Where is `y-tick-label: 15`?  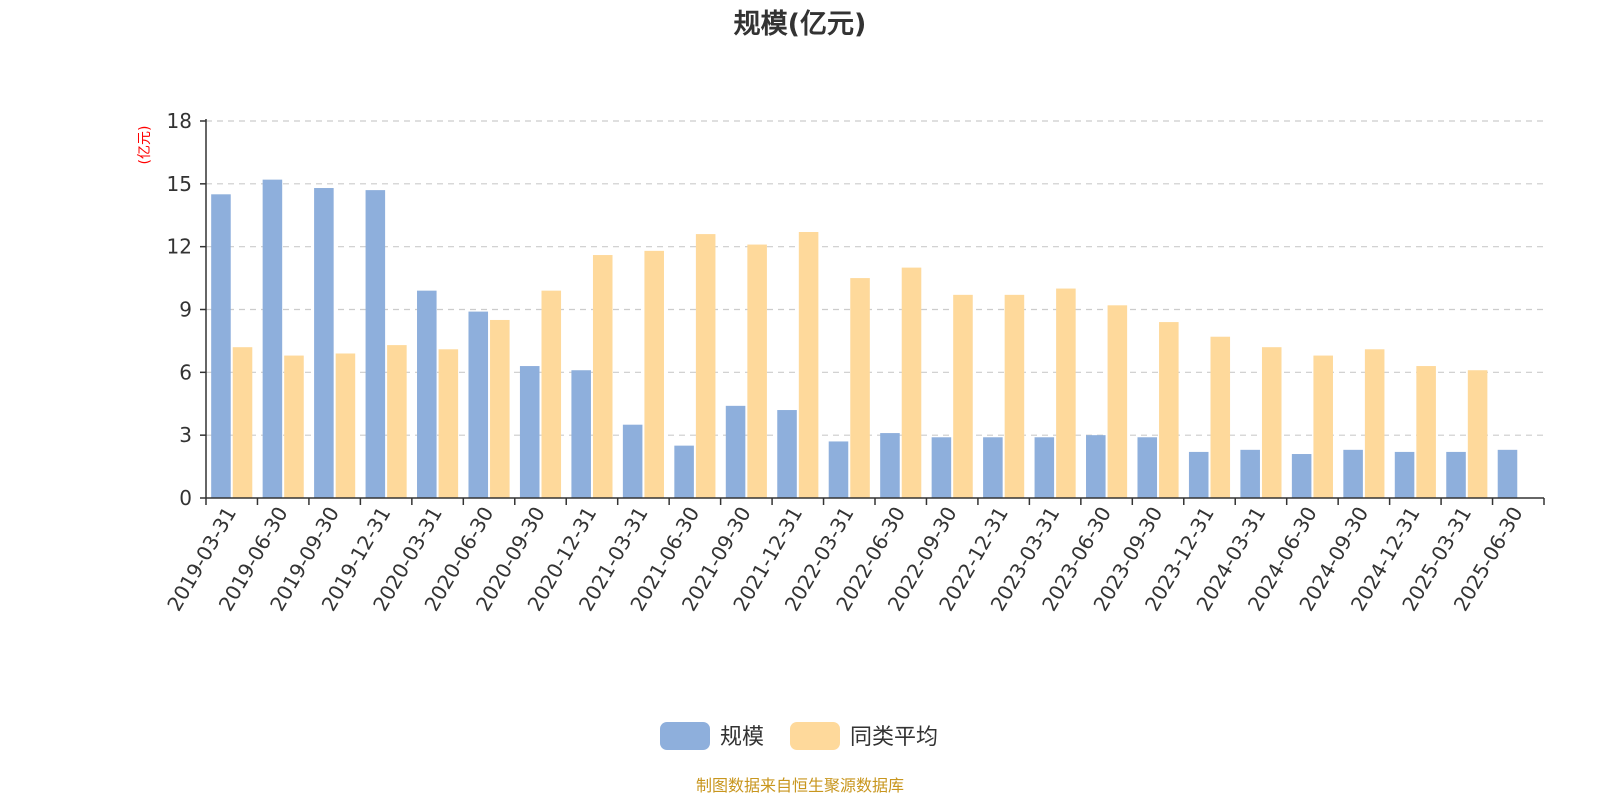
y-tick-label: 15 is located at coordinates (179, 184).